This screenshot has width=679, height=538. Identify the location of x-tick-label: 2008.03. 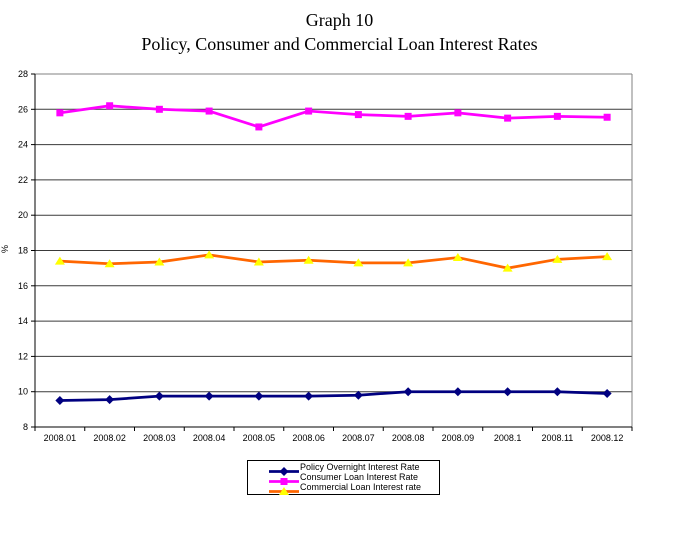
(159, 438).